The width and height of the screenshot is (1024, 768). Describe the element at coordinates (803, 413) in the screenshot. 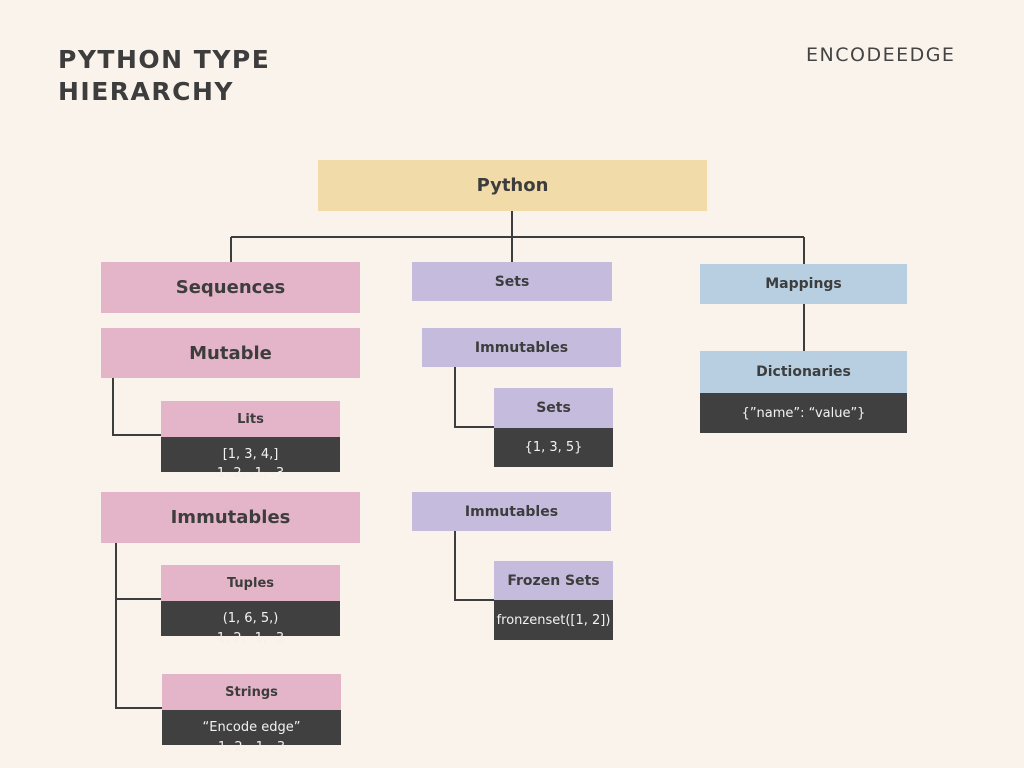

I see `example-dictionaries: {”name”: “value”}` at that location.